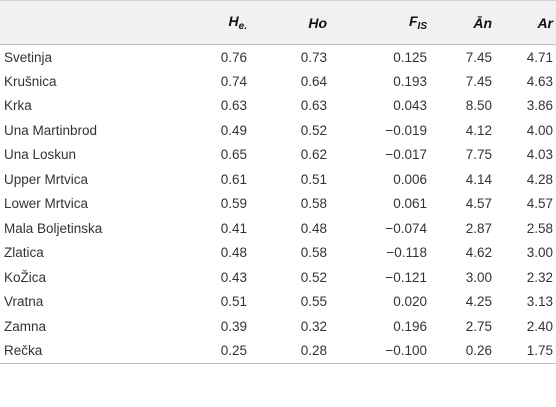  I want to click on cell-population: Zlatica, so click(24, 253).